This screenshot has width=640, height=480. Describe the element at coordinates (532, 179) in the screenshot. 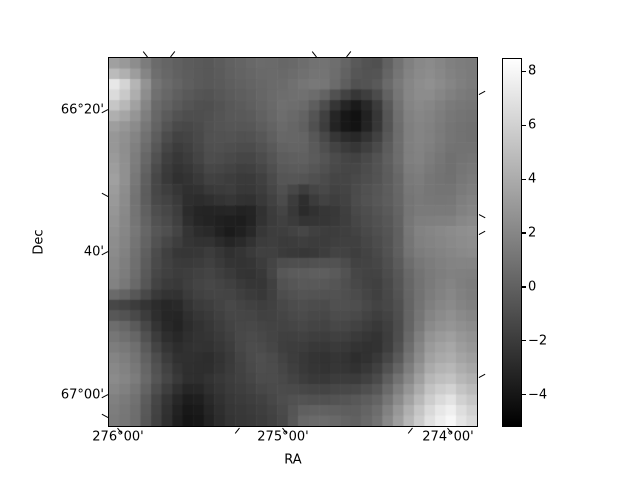

I see `colorbar-tick-label: 4` at that location.